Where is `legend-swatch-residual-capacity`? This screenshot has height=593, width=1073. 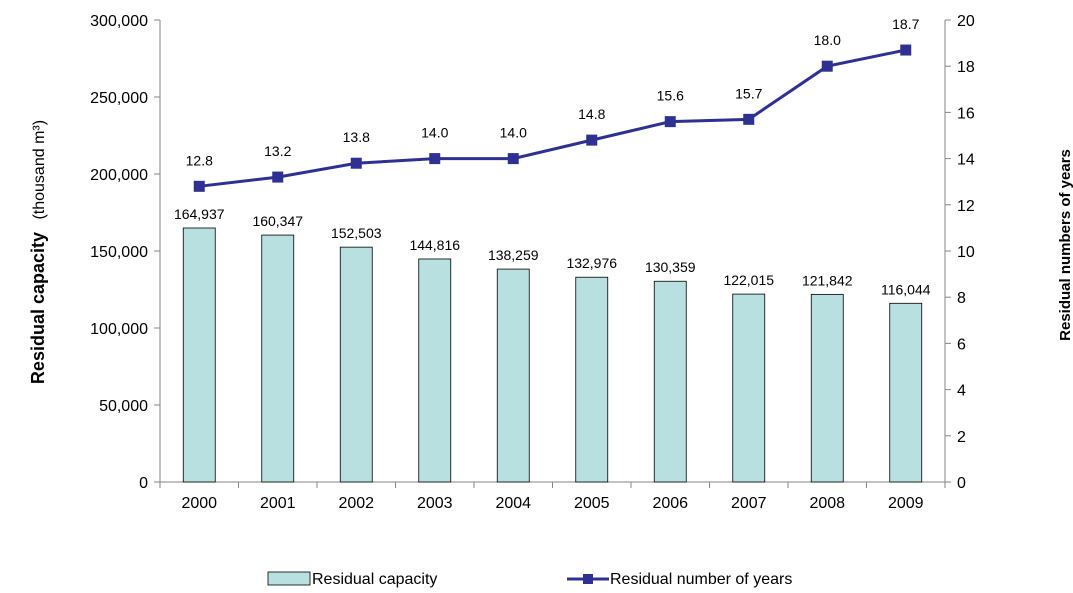 legend-swatch-residual-capacity is located at coordinates (289, 578).